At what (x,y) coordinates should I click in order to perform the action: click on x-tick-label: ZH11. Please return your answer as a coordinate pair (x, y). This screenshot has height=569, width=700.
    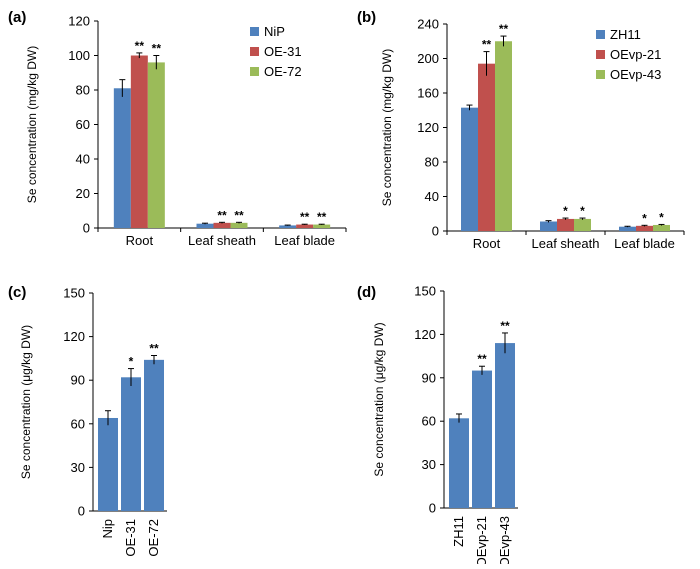
    Looking at the image, I should click on (458, 531).